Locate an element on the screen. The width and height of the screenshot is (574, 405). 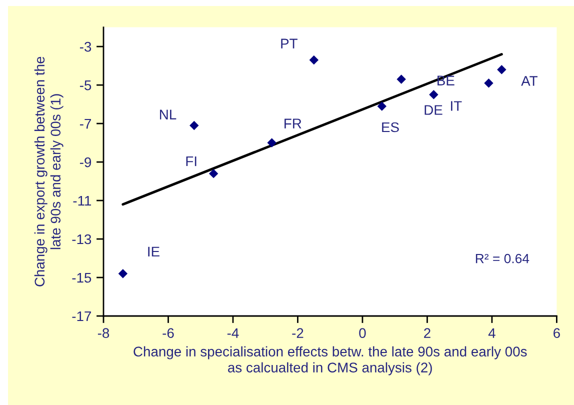
x-tick-label: -6 is located at coordinates (168, 333).